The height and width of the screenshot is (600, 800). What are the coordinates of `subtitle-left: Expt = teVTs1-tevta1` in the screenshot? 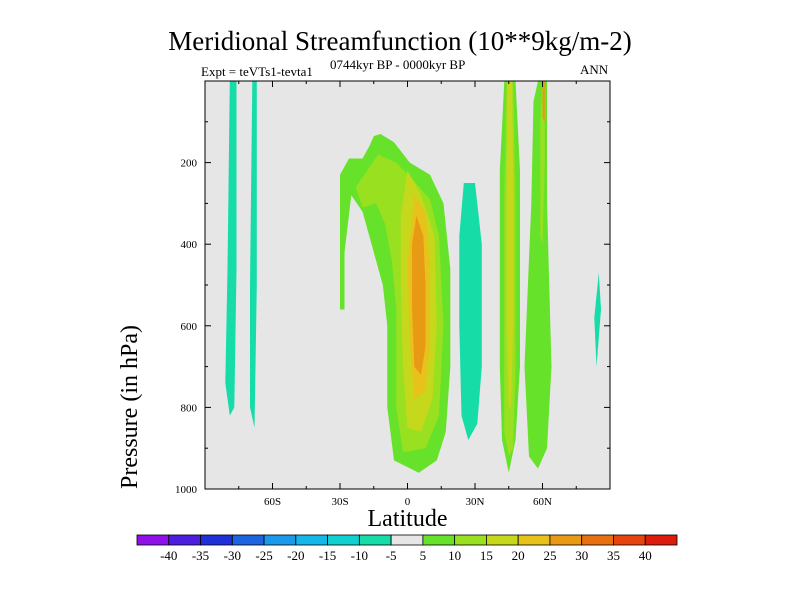 It's located at (257, 71).